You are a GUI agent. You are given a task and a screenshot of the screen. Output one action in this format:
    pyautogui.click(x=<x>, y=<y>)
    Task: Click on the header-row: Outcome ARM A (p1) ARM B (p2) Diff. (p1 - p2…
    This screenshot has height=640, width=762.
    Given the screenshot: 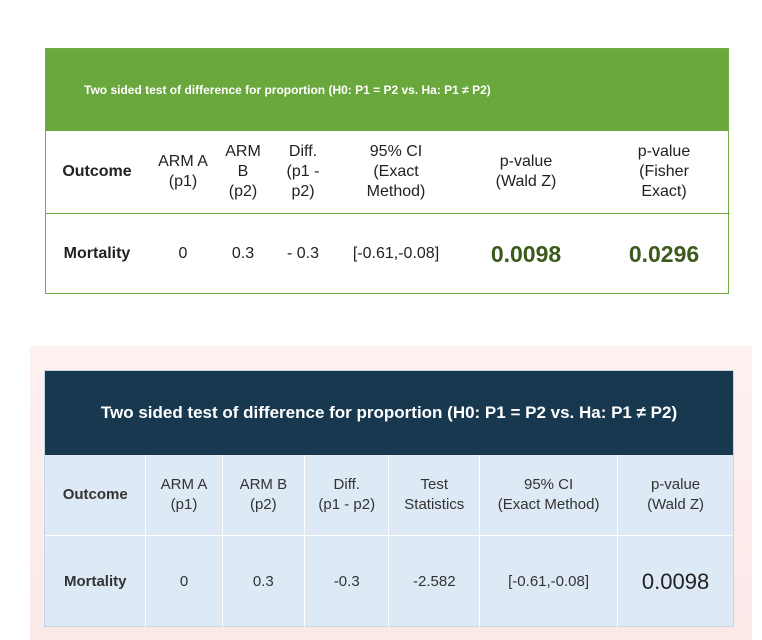 What is the action you would take?
    pyautogui.click(x=388, y=172)
    